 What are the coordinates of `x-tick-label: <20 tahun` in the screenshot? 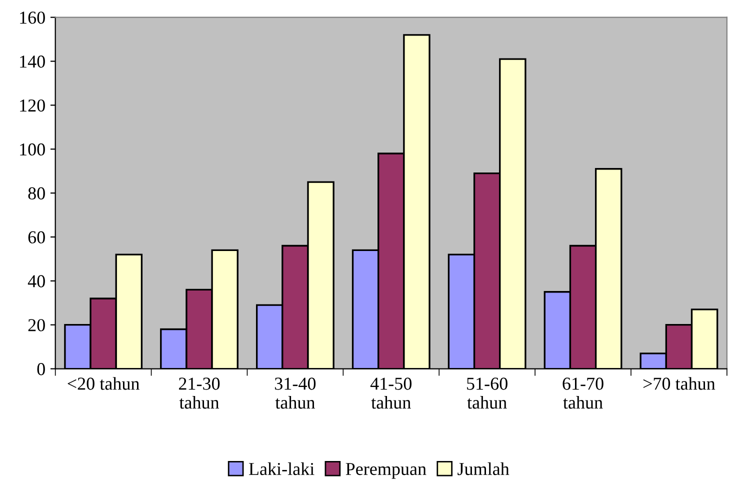 It's located at (104, 383).